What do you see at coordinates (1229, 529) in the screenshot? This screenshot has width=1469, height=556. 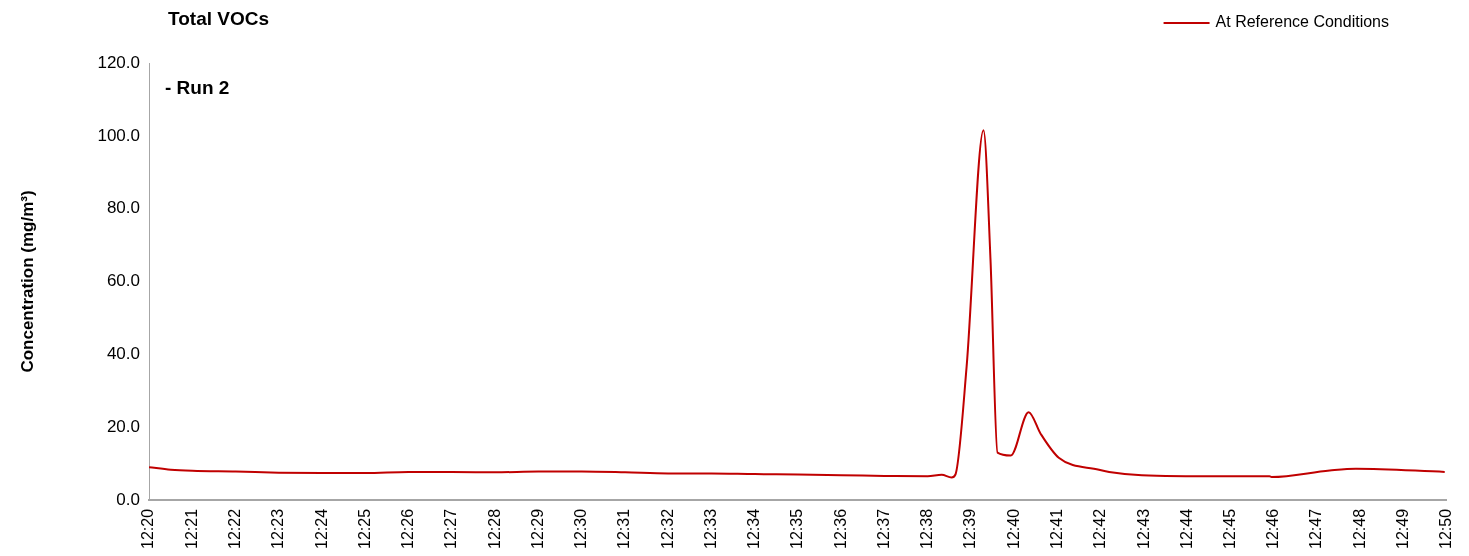 I see `x-tick-label: 12:45` at bounding box center [1229, 529].